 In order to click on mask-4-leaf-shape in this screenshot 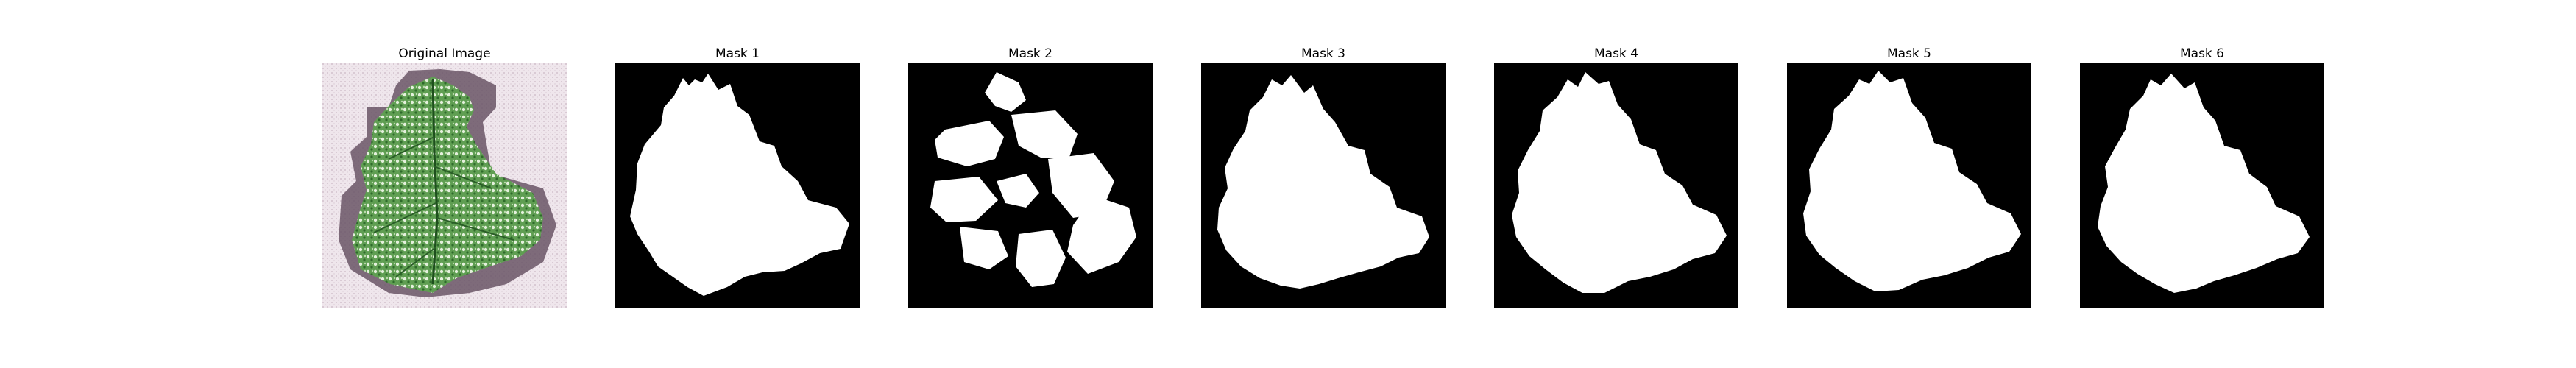, I will do `click(1619, 182)`.